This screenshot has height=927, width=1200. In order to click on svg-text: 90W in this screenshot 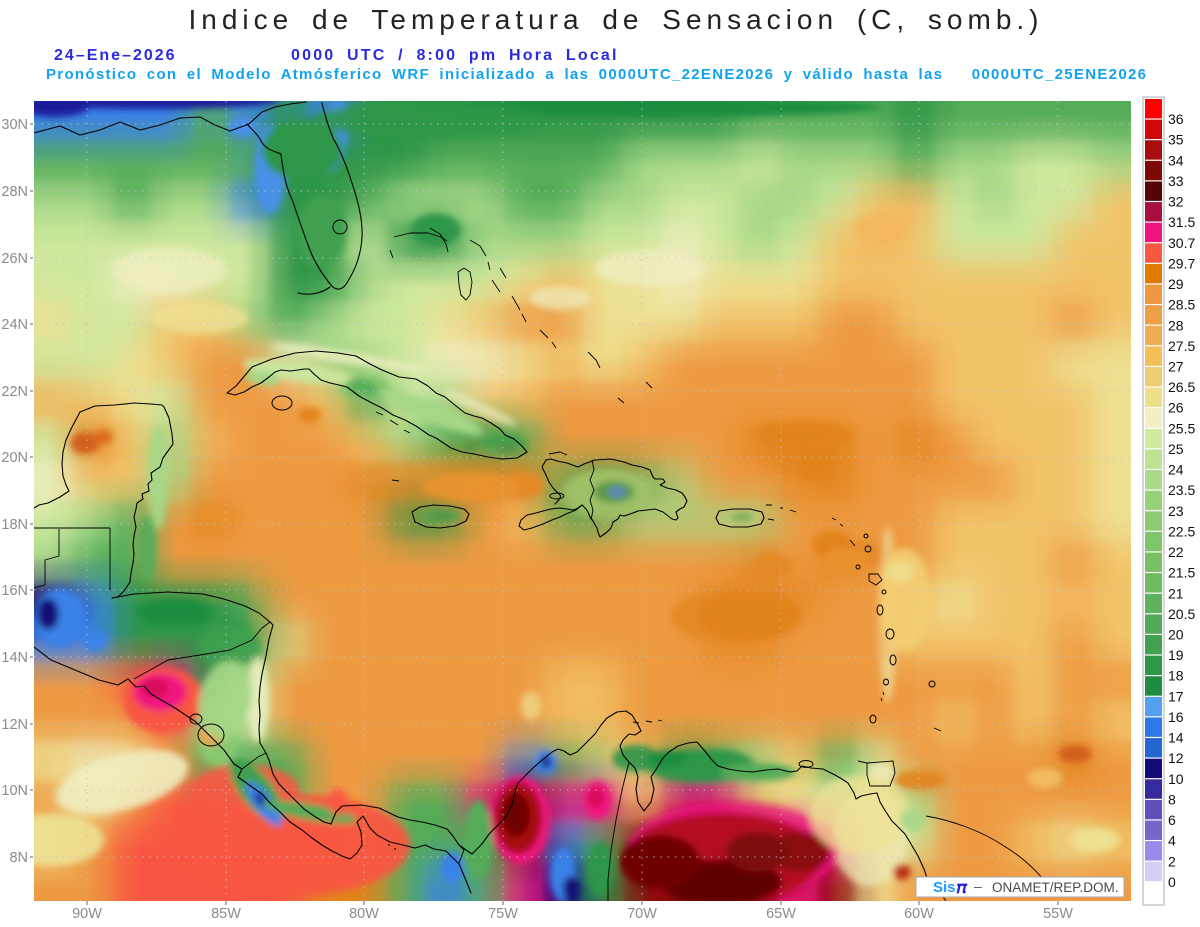, I will do `click(87, 914)`.